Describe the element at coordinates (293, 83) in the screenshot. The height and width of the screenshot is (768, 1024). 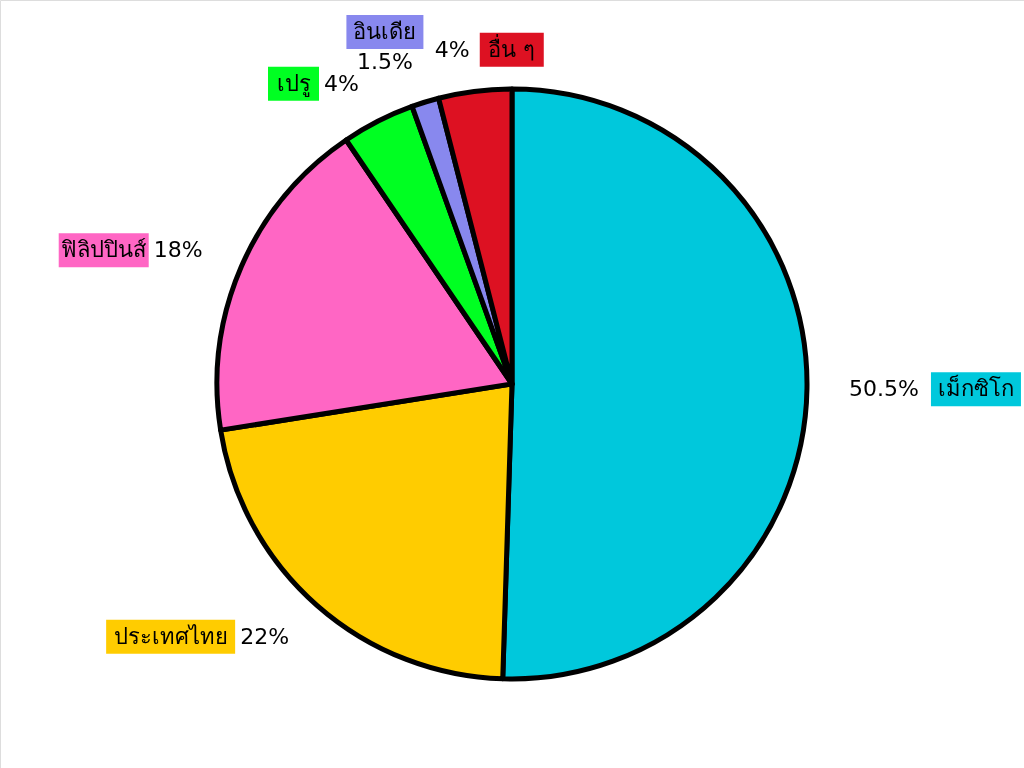
I see `slice-label: เปรู` at that location.